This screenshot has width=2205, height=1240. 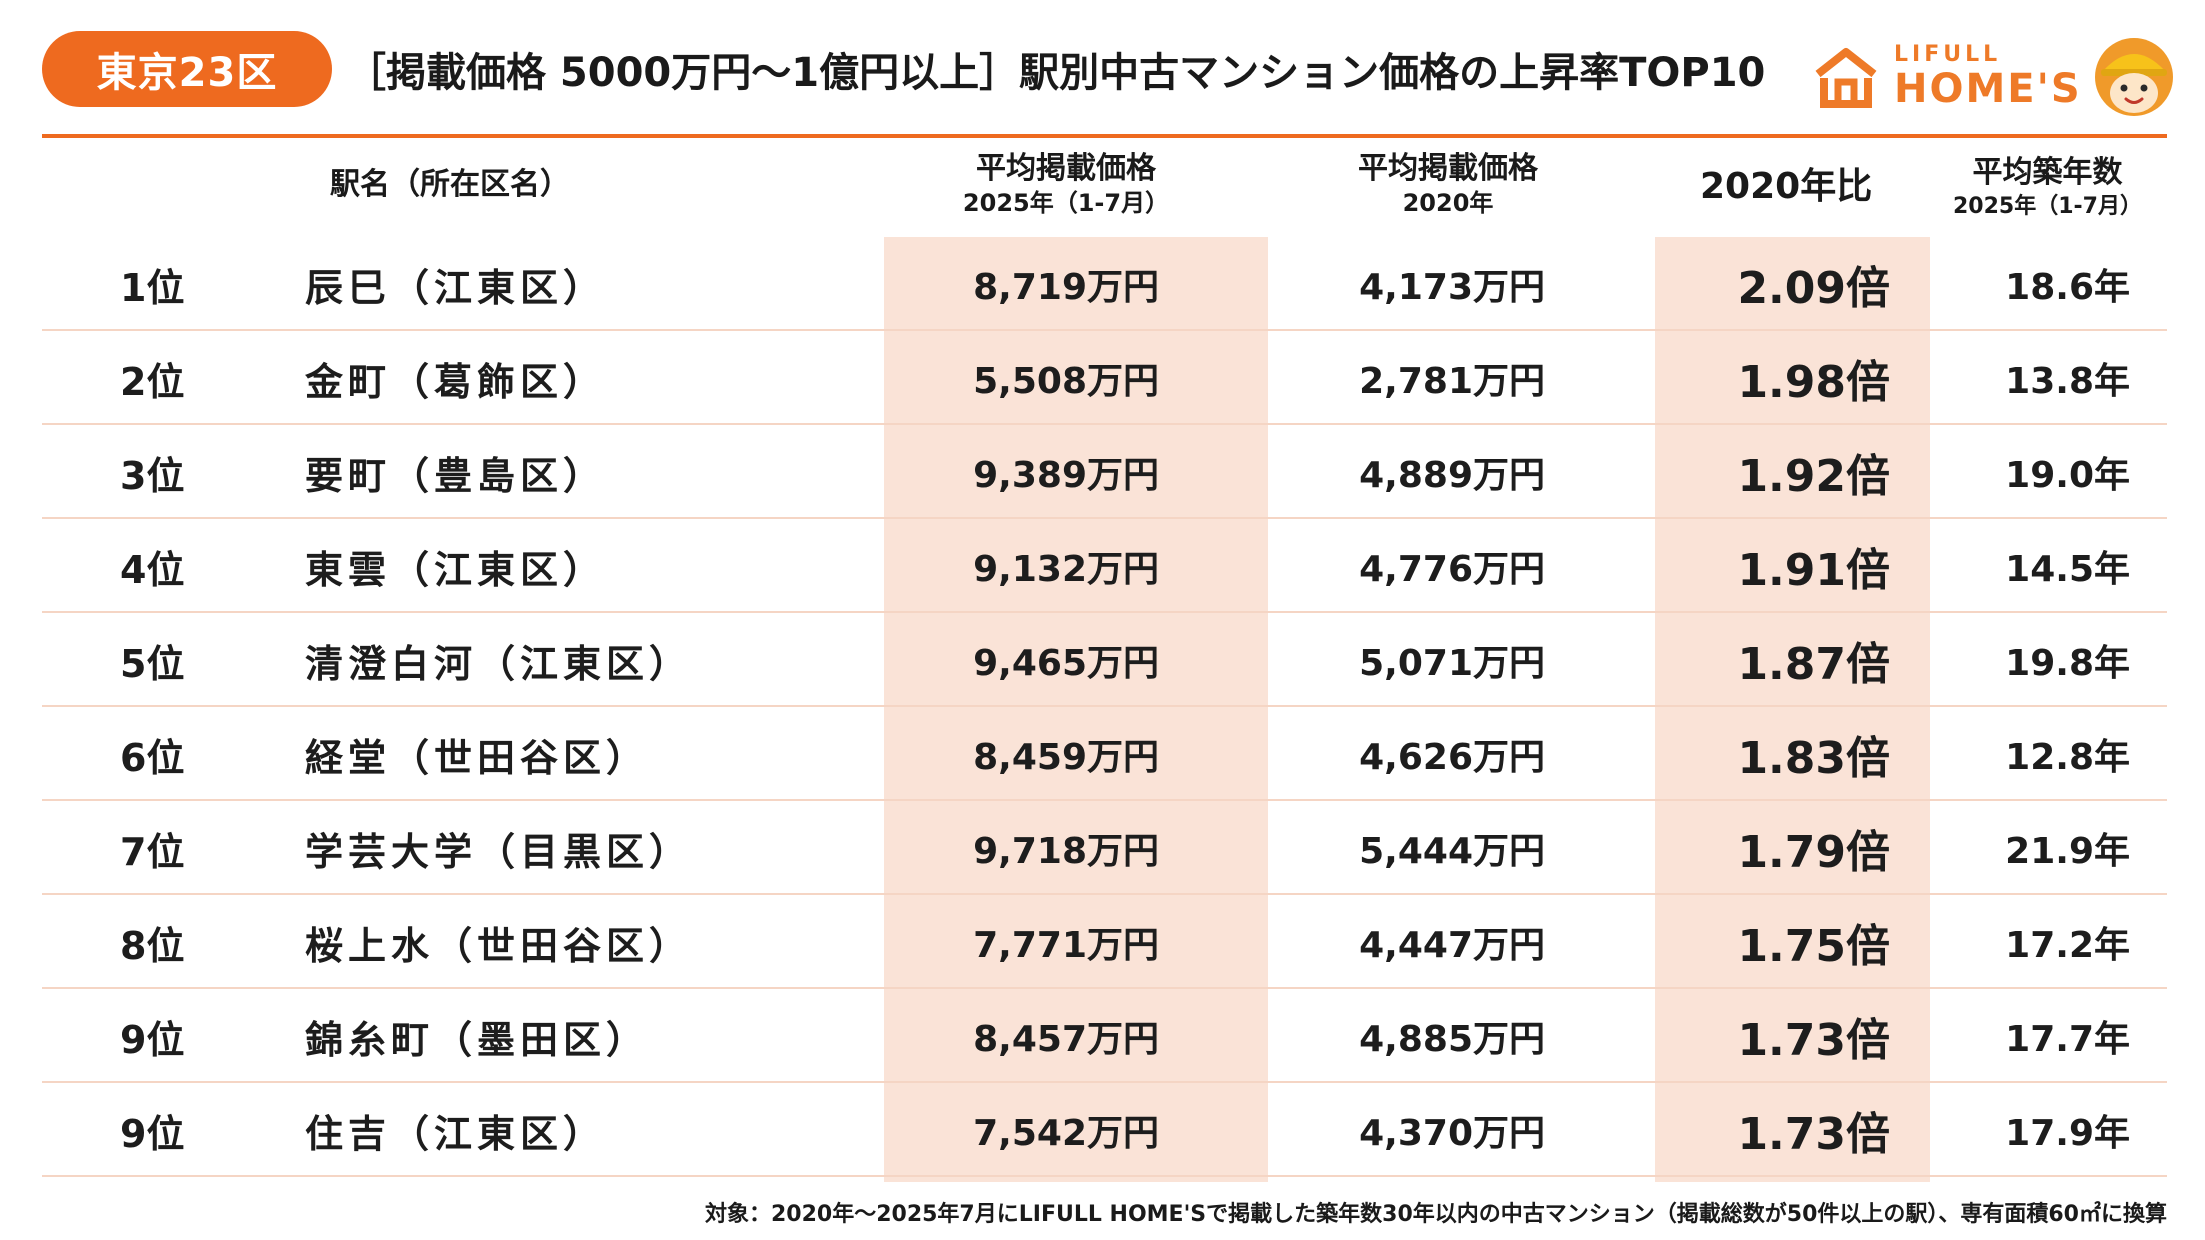 I want to click on ratio-cell: 1.75倍, so click(x=1813, y=946).